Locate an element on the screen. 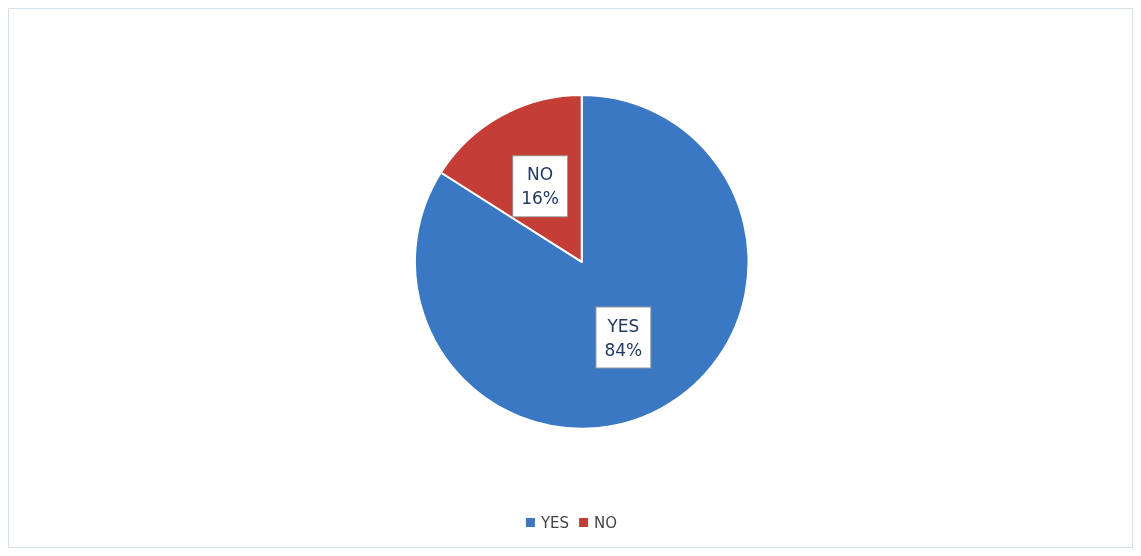  data-label: 16% is located at coordinates (540, 198).